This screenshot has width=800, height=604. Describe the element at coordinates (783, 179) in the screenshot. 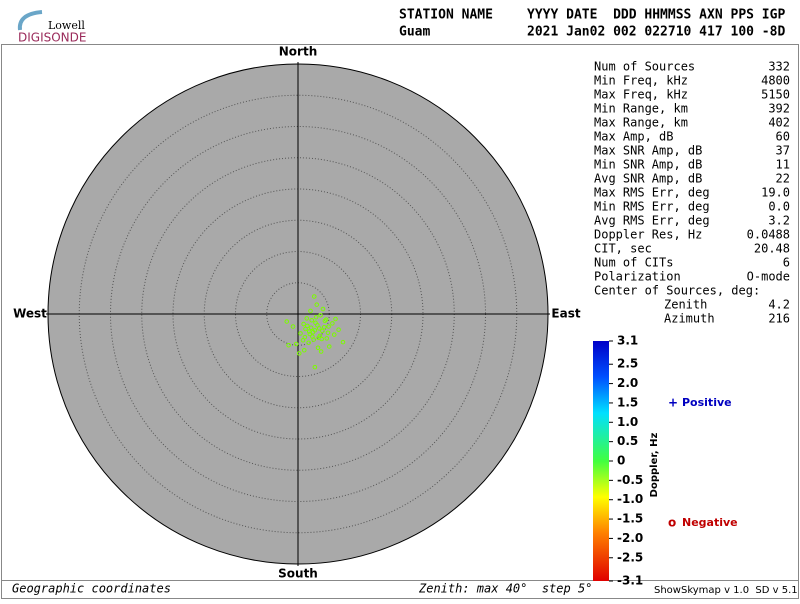

I see `stat-value: 22` at that location.